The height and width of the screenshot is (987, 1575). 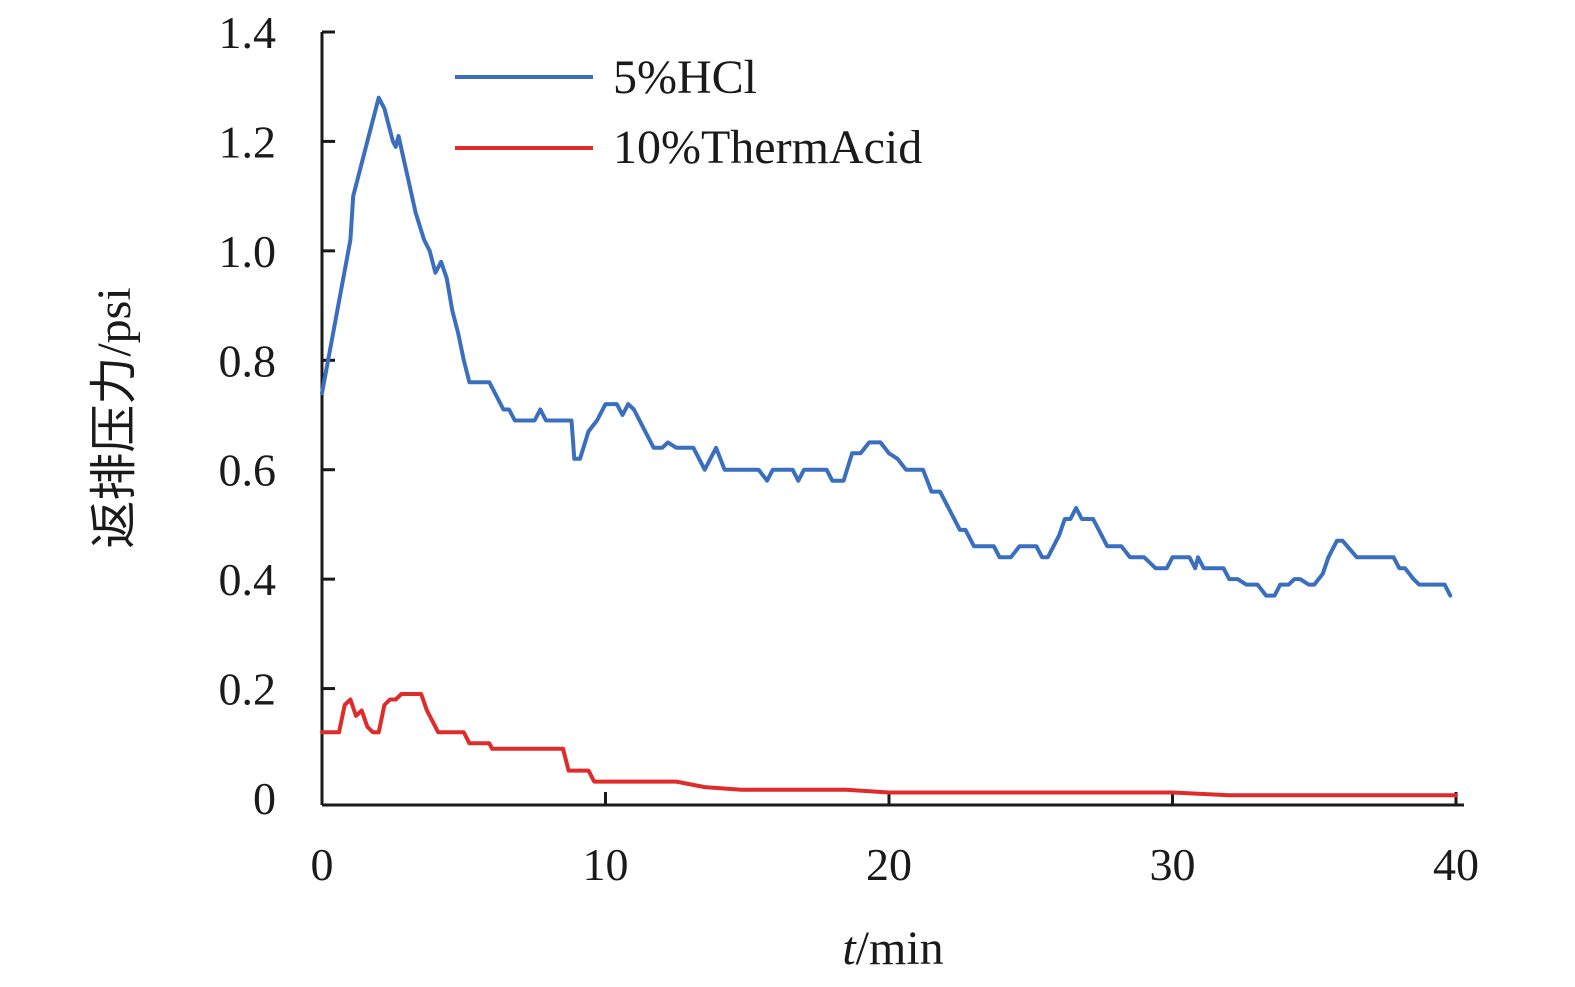 I want to click on y-tick-label-0.2: 0.2, so click(x=248, y=689).